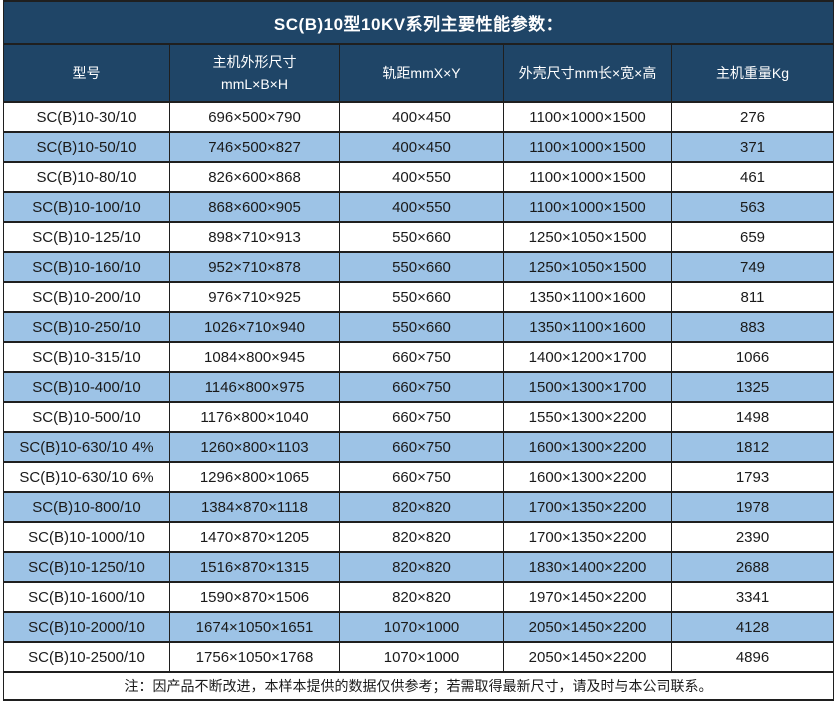 Image resolution: width=836 pixels, height=705 pixels. Describe the element at coordinates (86, 297) in the screenshot. I see `cell-model: SC(B)10-200/10` at that location.